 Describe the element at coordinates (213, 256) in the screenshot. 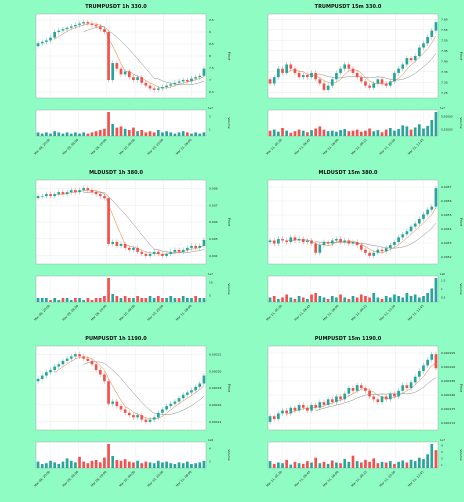

I see `y-tick-label: 0.004` at that location.